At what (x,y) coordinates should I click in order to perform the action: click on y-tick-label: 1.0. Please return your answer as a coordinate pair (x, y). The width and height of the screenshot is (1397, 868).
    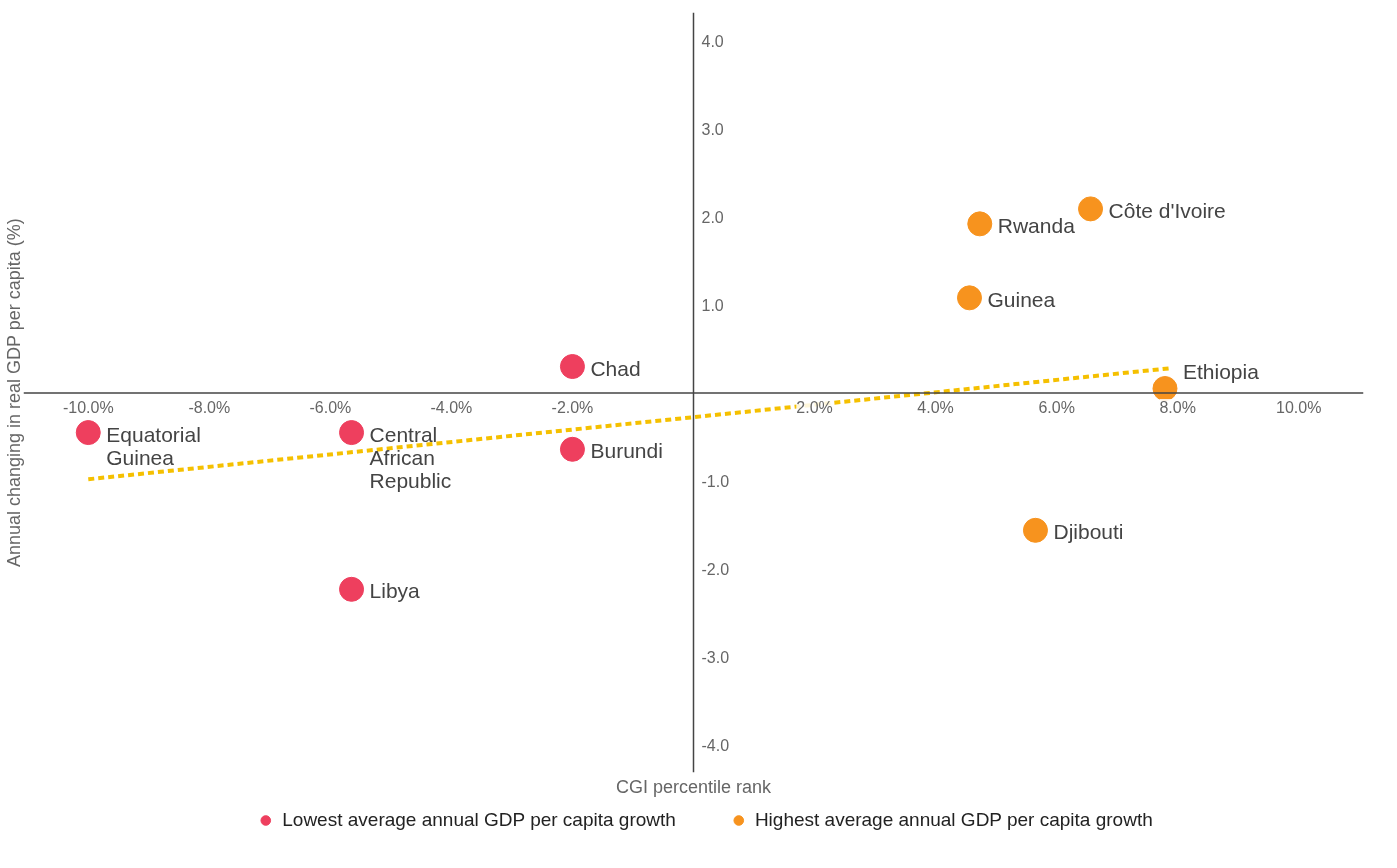
    Looking at the image, I should click on (712, 305).